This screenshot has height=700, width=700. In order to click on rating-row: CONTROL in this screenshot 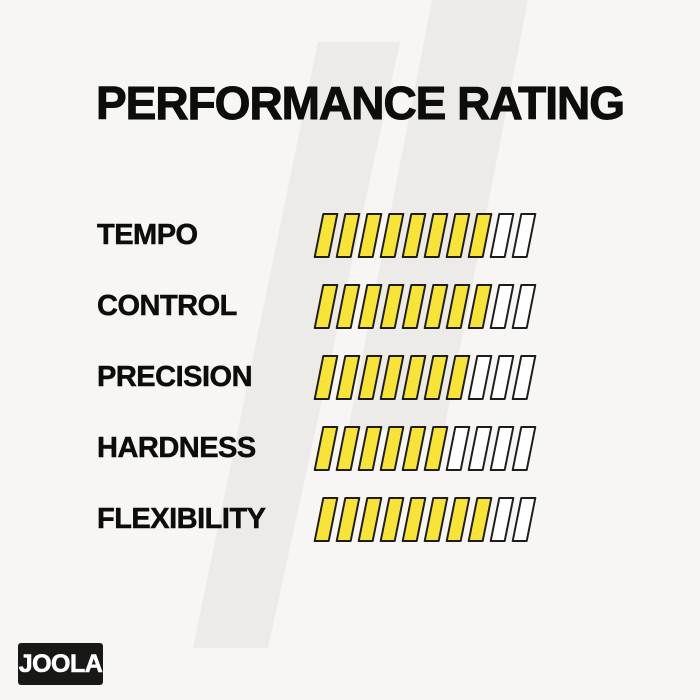, I will do `click(377, 306)`.